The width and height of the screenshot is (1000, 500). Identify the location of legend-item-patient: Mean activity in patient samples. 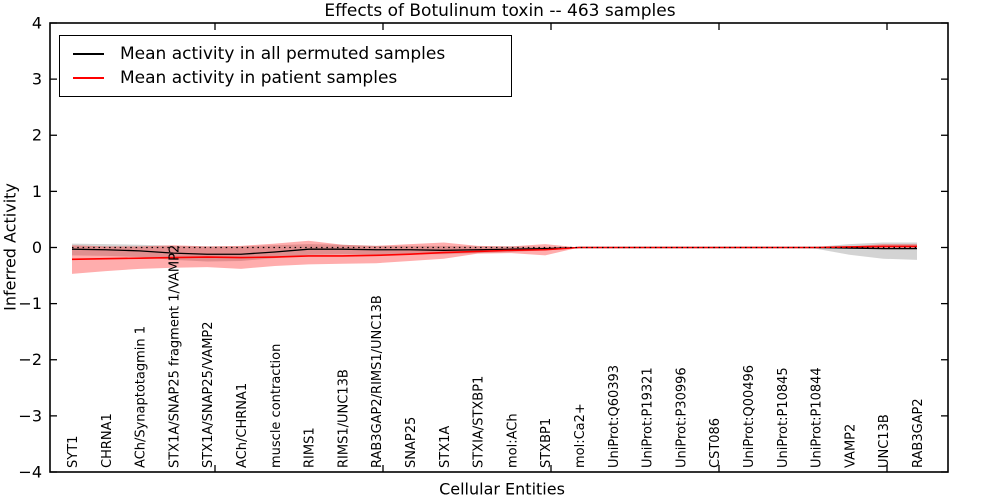
(292, 77).